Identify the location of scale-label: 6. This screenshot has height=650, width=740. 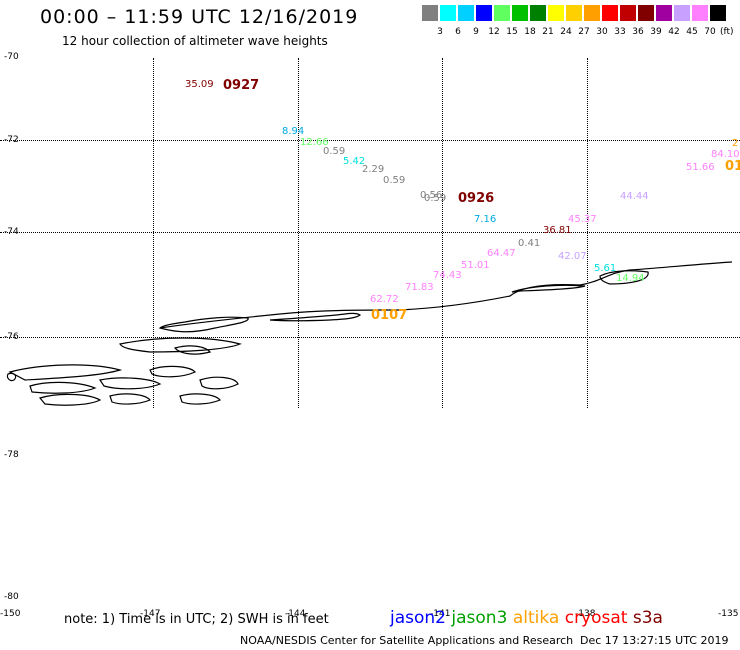
(458, 32).